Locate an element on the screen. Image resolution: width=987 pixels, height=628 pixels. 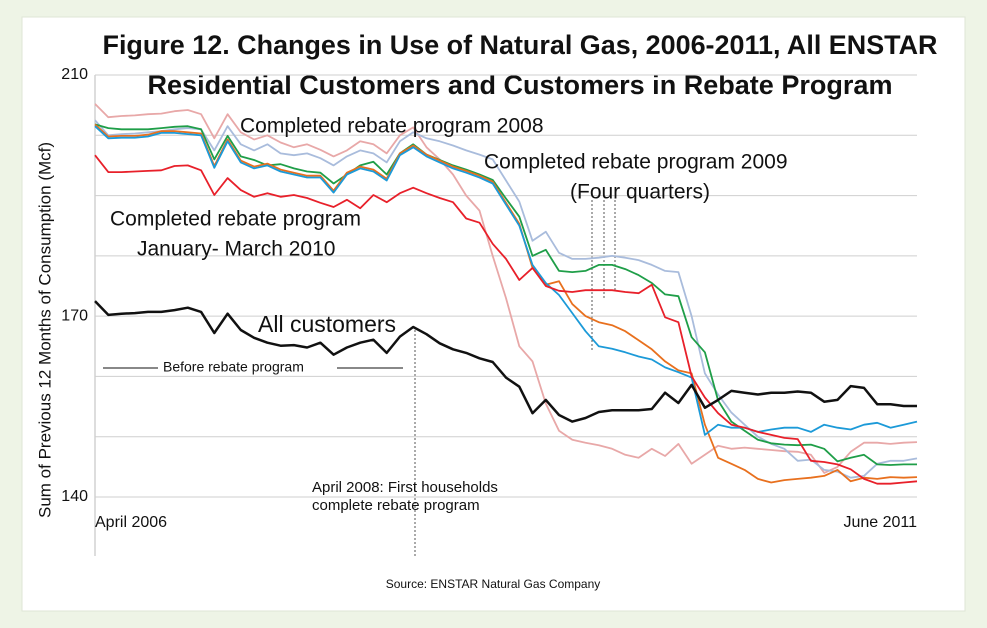
y-tick-label: 170 is located at coordinates (74, 315).